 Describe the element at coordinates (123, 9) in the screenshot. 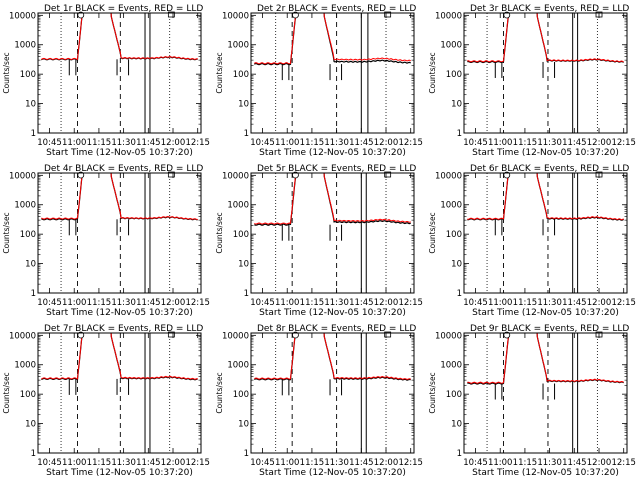

I see `panel-title: Det 1r BLACK = Events, RED = LLD` at that location.